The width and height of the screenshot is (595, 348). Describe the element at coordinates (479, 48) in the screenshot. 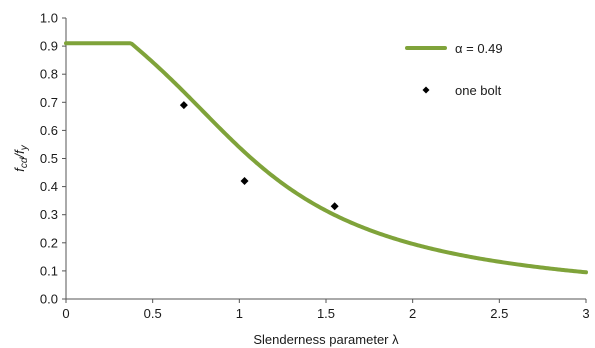

I see `legend-label-alpha: α = 0.49` at that location.